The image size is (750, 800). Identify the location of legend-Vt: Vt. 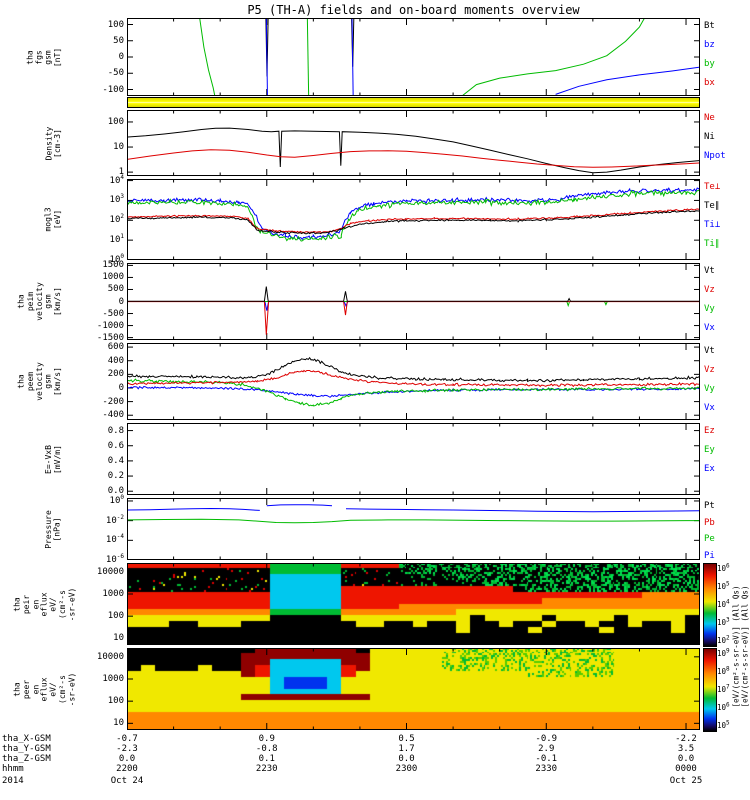
(709, 351).